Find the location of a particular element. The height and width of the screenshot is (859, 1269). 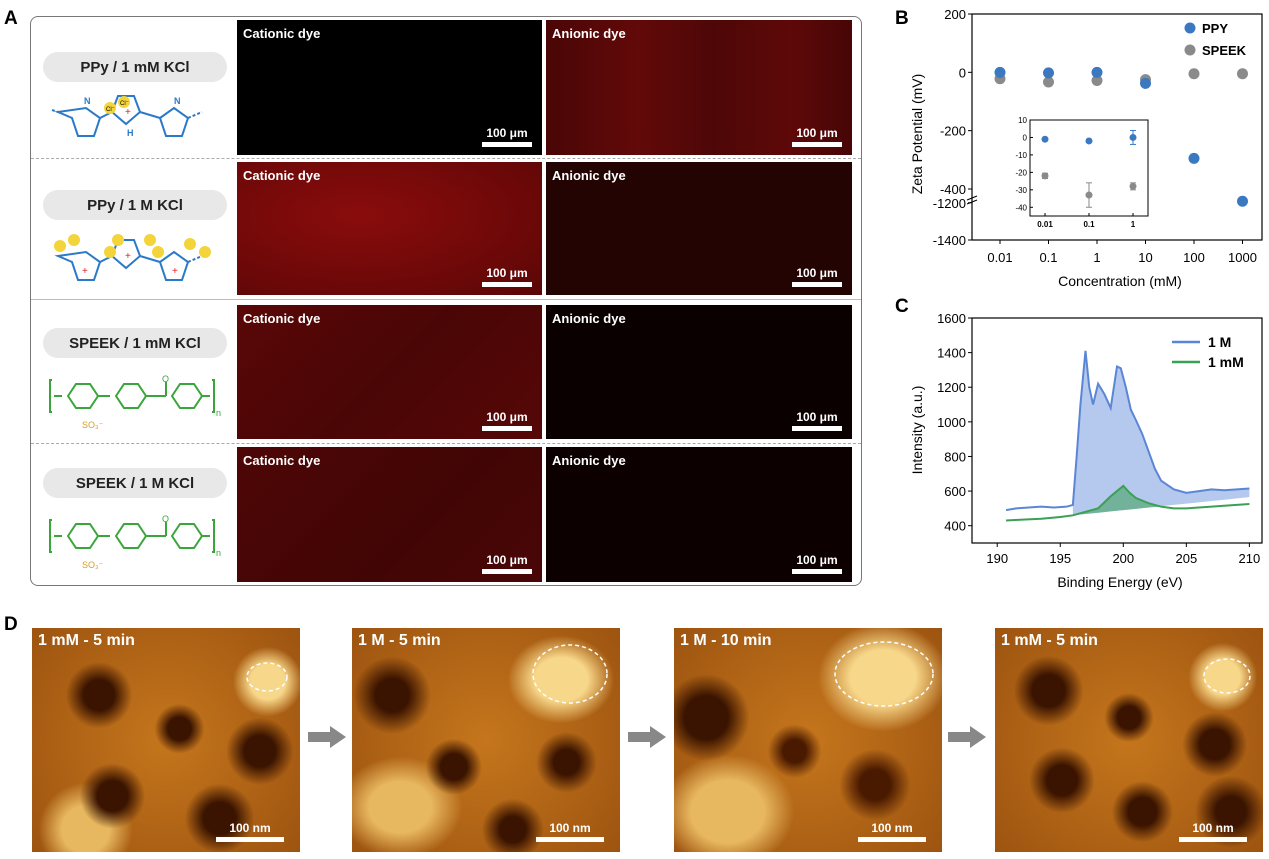

row-label-ppy-1m: PPy / 1 M KCl is located at coordinates (135, 205).